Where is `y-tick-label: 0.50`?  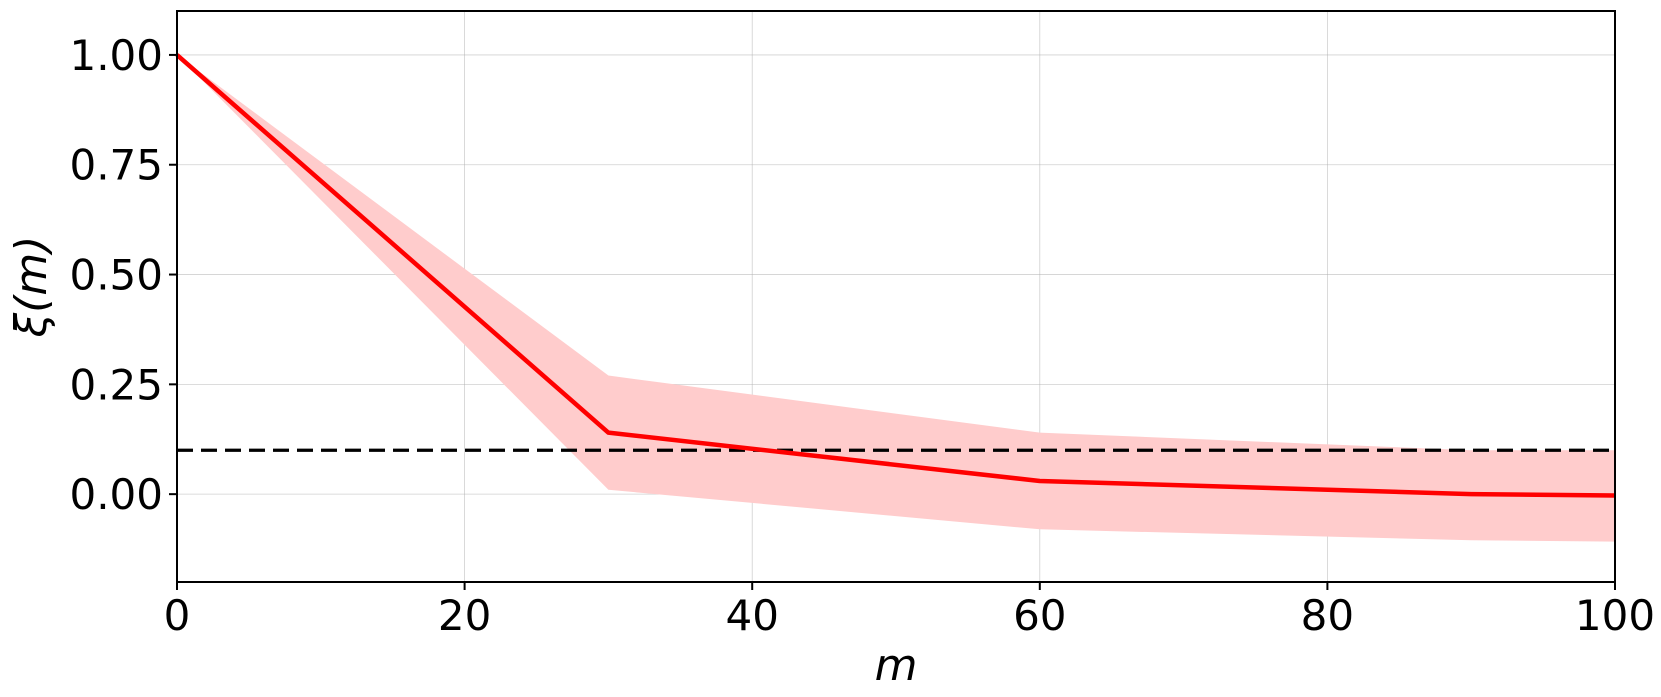
y-tick-label: 0.50 is located at coordinates (116, 275).